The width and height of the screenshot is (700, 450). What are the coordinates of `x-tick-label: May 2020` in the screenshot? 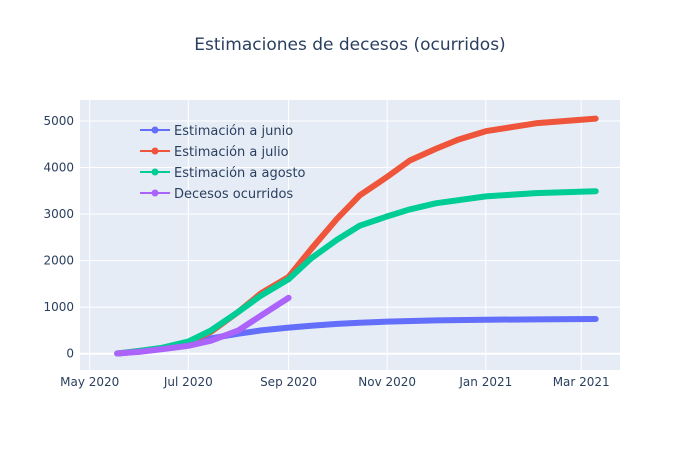 It's located at (89, 382).